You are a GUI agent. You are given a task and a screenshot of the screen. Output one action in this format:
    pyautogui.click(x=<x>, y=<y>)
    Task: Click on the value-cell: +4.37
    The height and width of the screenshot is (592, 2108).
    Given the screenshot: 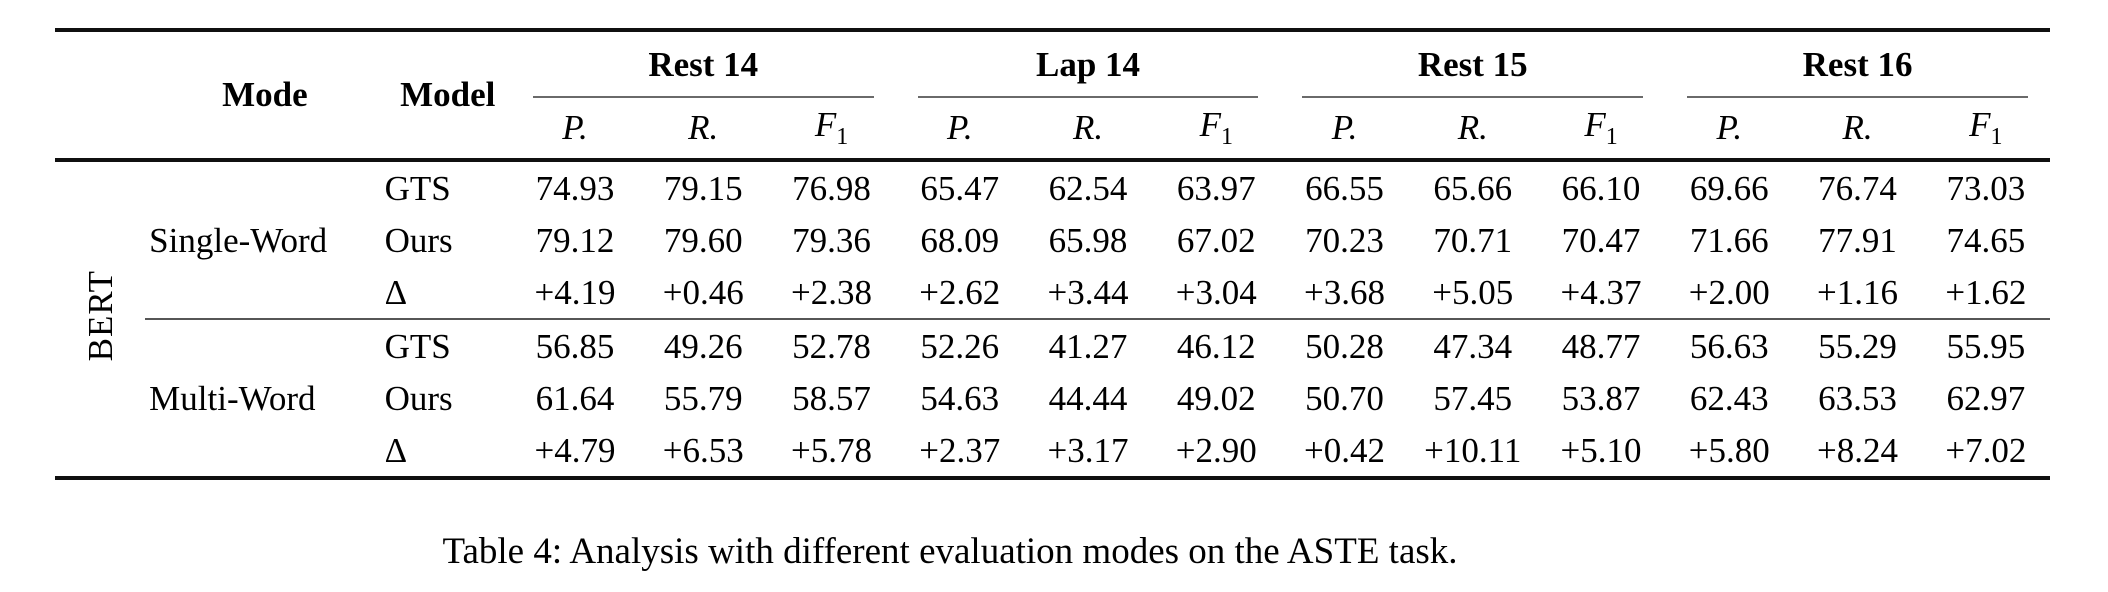 What is the action you would take?
    pyautogui.click(x=1601, y=292)
    